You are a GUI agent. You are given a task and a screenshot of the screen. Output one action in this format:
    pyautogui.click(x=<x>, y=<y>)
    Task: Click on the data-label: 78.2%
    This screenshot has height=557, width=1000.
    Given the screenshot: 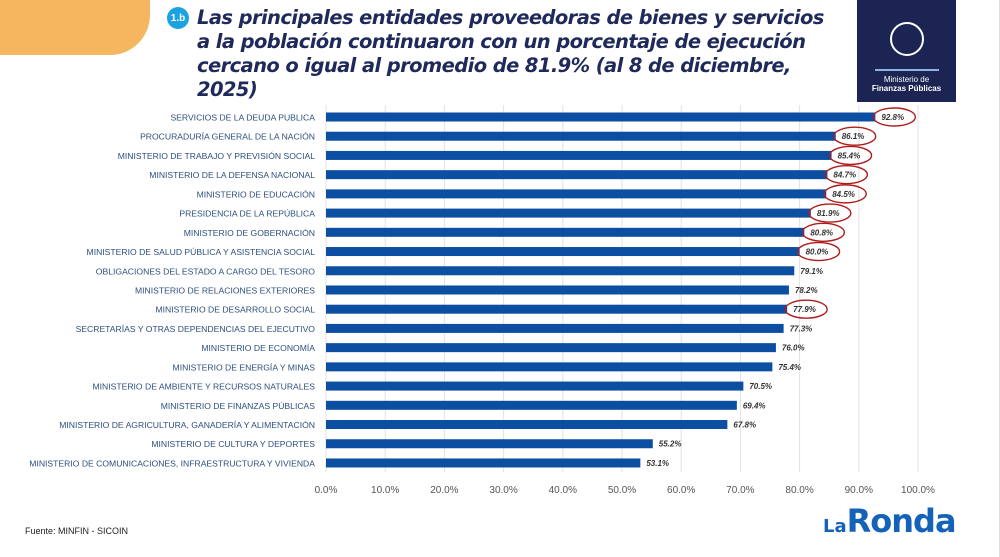 What is the action you would take?
    pyautogui.click(x=806, y=290)
    